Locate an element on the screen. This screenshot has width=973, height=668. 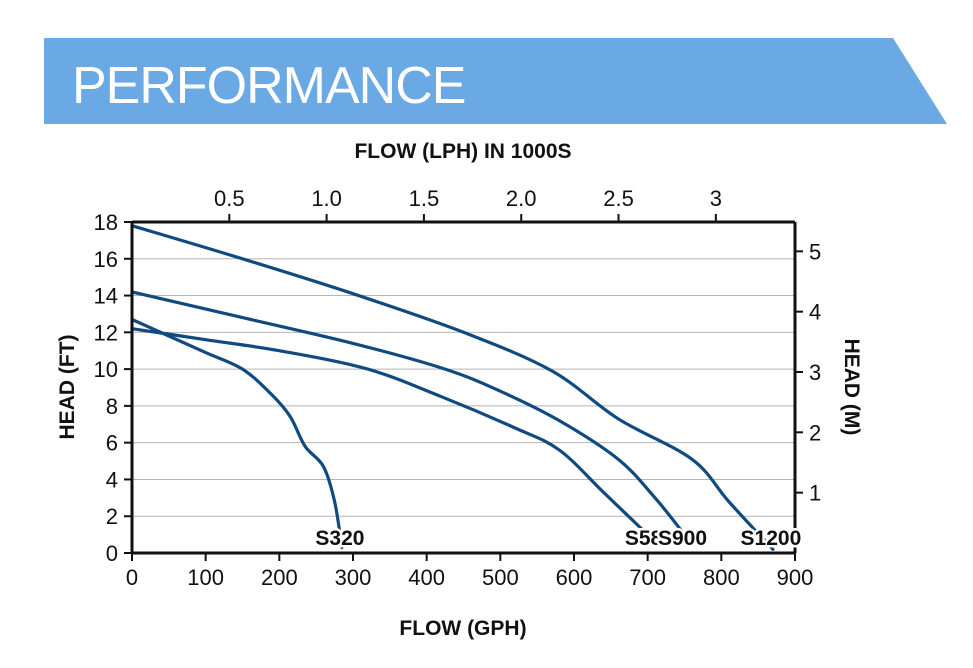
right-tick-label: 3 is located at coordinates (815, 372).